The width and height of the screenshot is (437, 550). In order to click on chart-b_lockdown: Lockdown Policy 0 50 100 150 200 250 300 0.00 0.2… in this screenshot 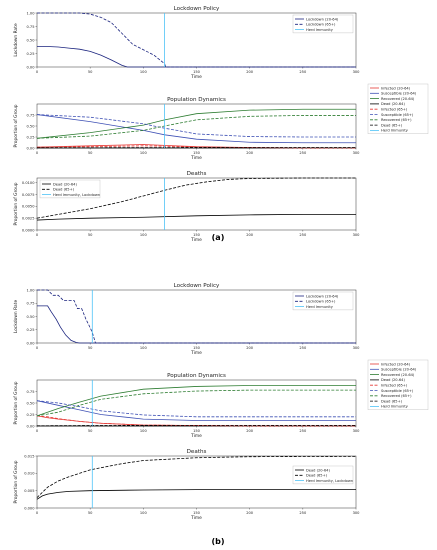, I will do `click(186, 319)`.